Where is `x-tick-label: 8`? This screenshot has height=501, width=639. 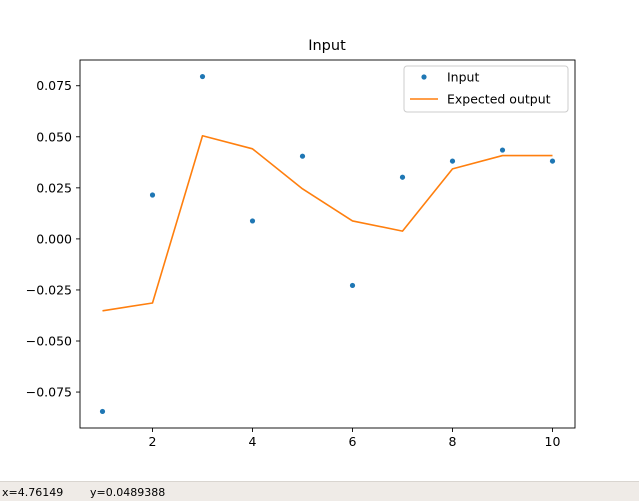 x-tick-label: 8 is located at coordinates (453, 441).